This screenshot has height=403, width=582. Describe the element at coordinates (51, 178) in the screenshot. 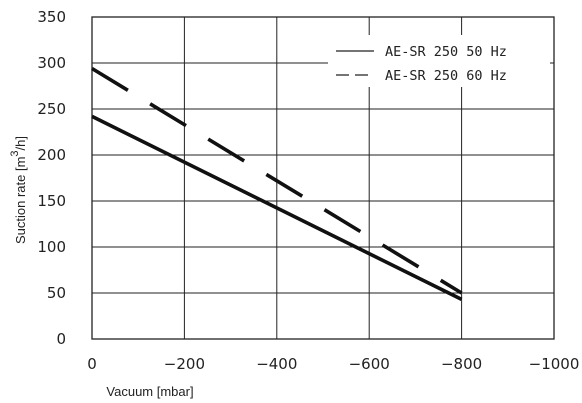

I see `y-axis-ticks: 0 50 100 150 200 250 300 350` at that location.